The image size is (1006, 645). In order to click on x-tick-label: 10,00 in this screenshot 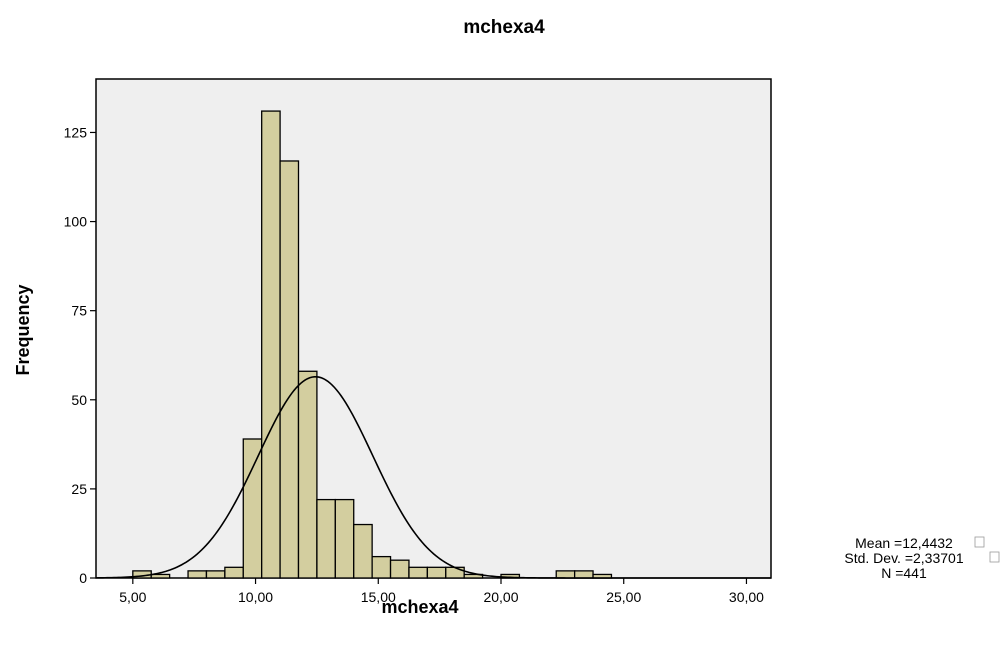, I will do `click(255, 597)`.